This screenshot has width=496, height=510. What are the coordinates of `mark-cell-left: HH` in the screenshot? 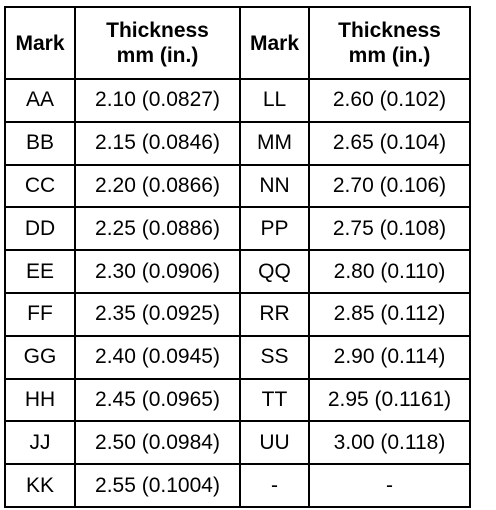 It's located at (40, 400).